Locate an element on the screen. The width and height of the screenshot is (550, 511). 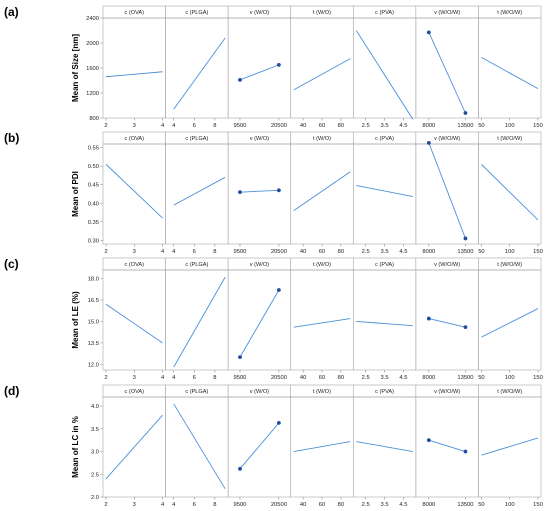
y-tick-label: 0.30 is located at coordinates (93, 241).